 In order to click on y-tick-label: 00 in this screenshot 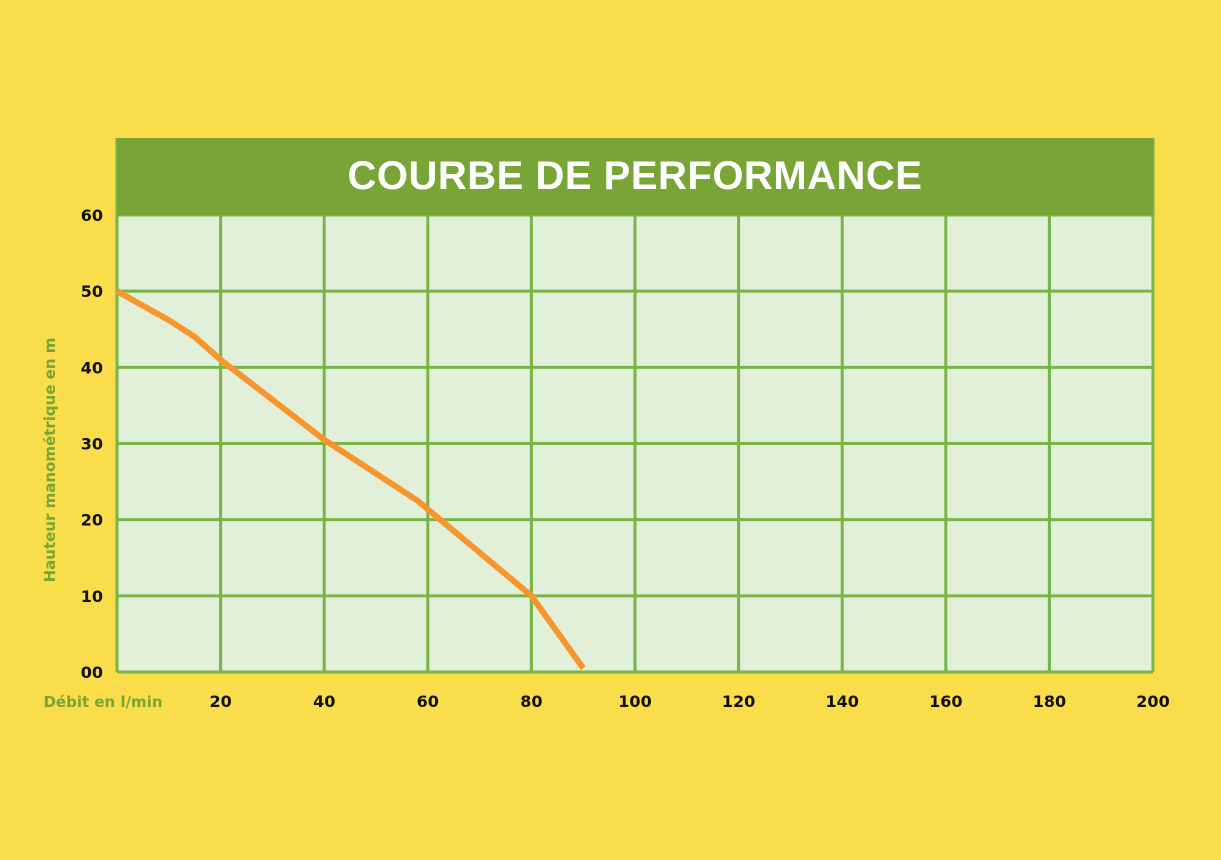, I will do `click(92, 672)`.